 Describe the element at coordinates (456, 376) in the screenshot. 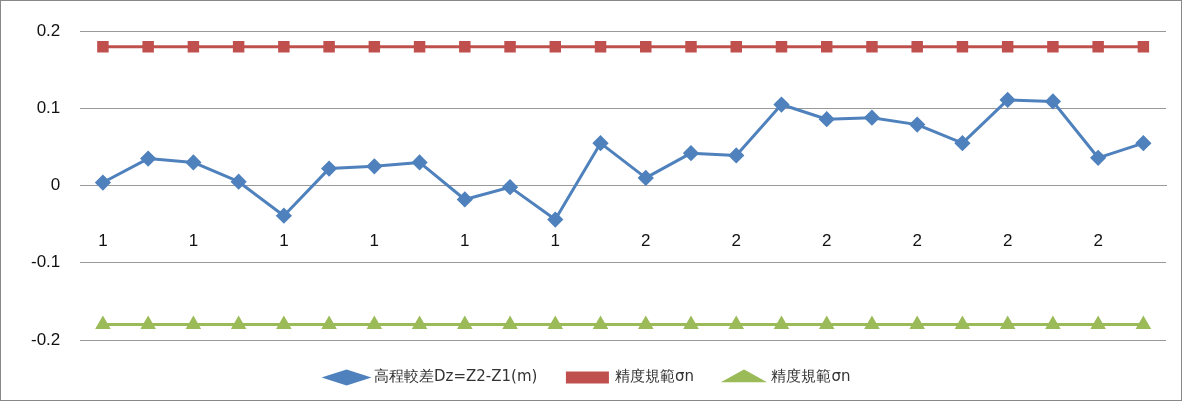

I see `legend-label: 高程較差Dz=Z2-Z1(m)` at that location.